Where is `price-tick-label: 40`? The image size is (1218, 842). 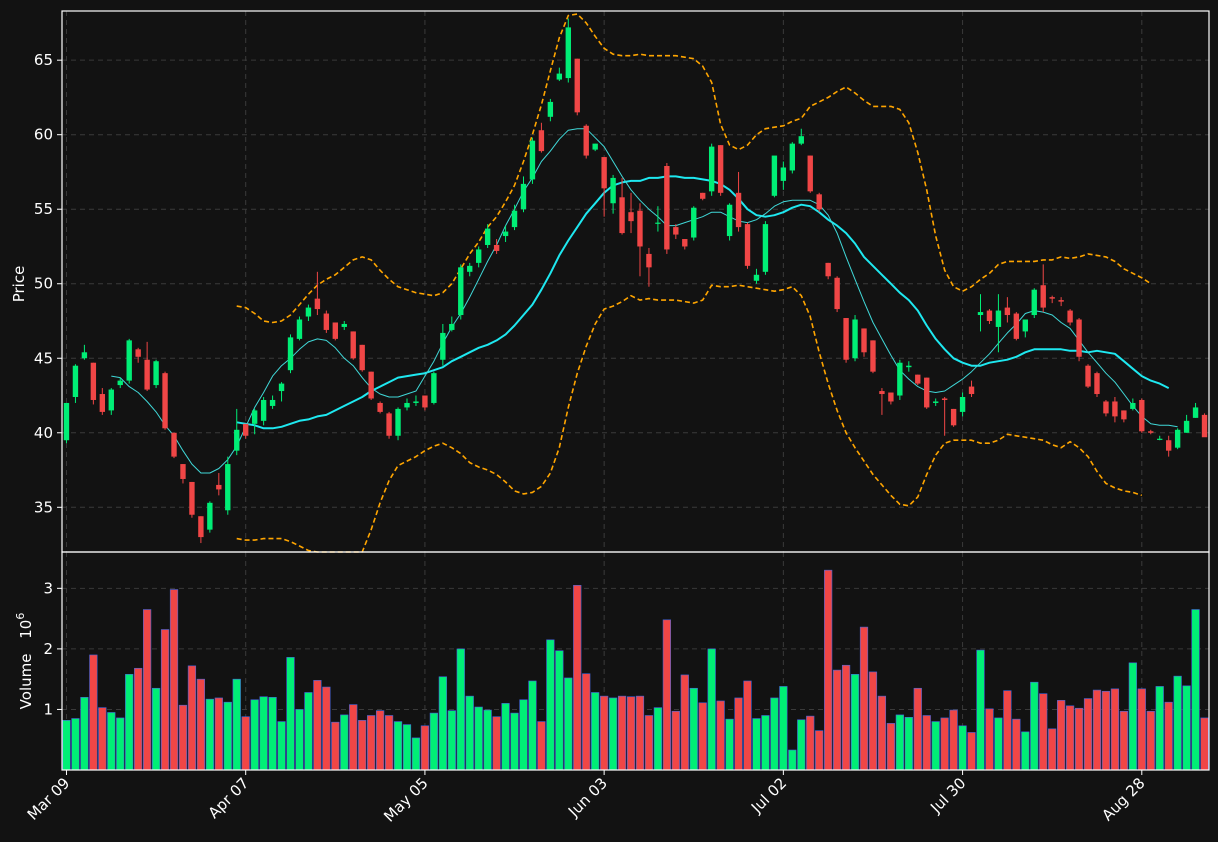
price-tick-label: 40 is located at coordinates (43, 433).